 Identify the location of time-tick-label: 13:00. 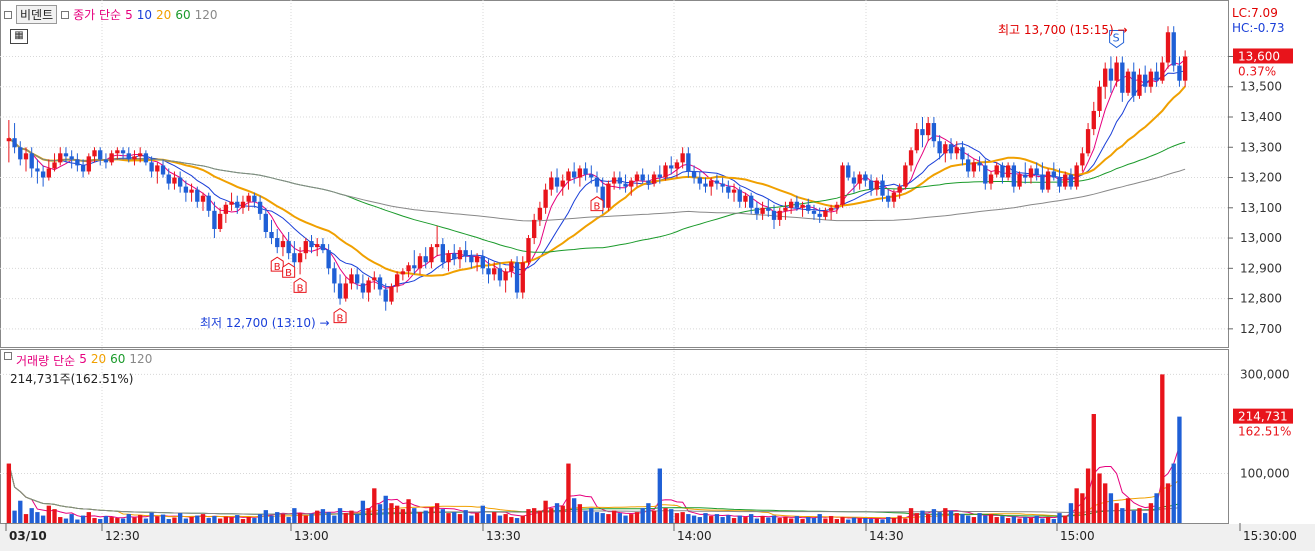
(311, 536).